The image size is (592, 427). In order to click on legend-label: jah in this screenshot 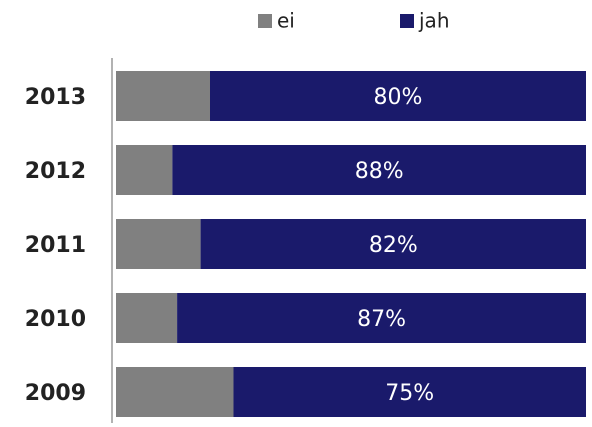, I will do `click(434, 21)`.